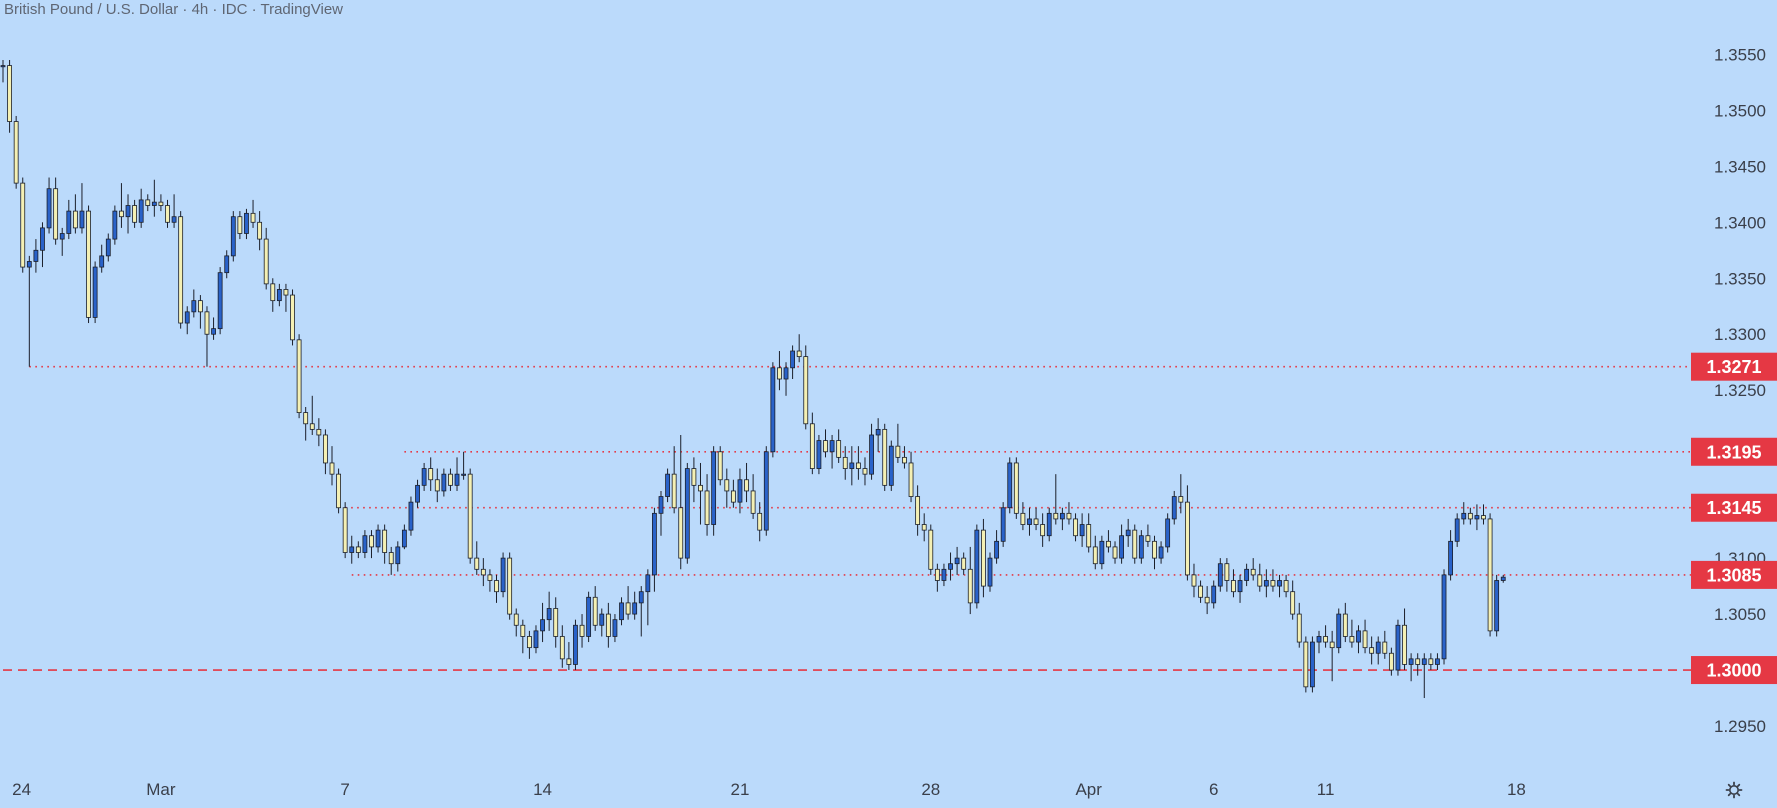  I want to click on y-tick-label: 1.3500, so click(1740, 110).